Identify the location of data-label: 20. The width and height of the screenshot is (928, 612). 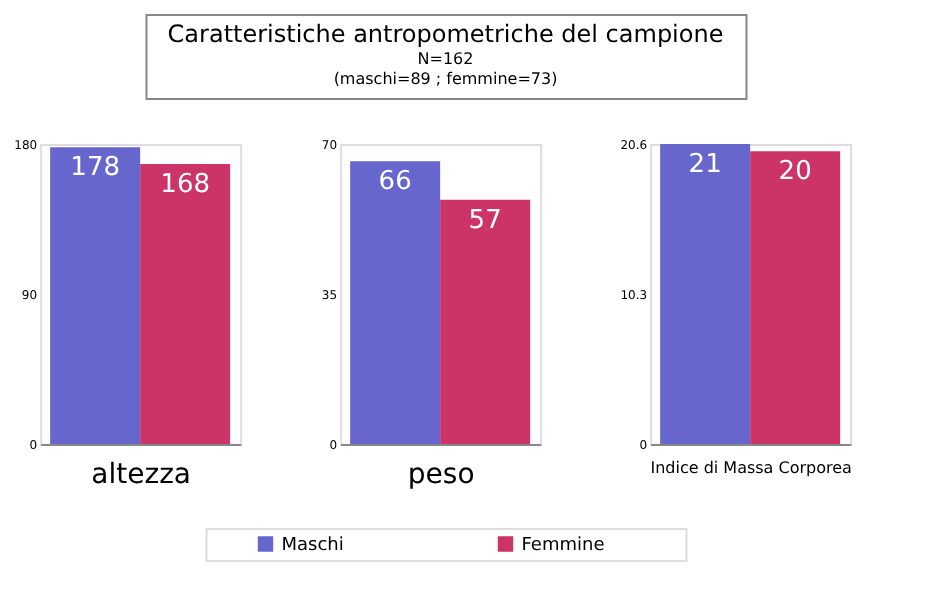
(795, 172).